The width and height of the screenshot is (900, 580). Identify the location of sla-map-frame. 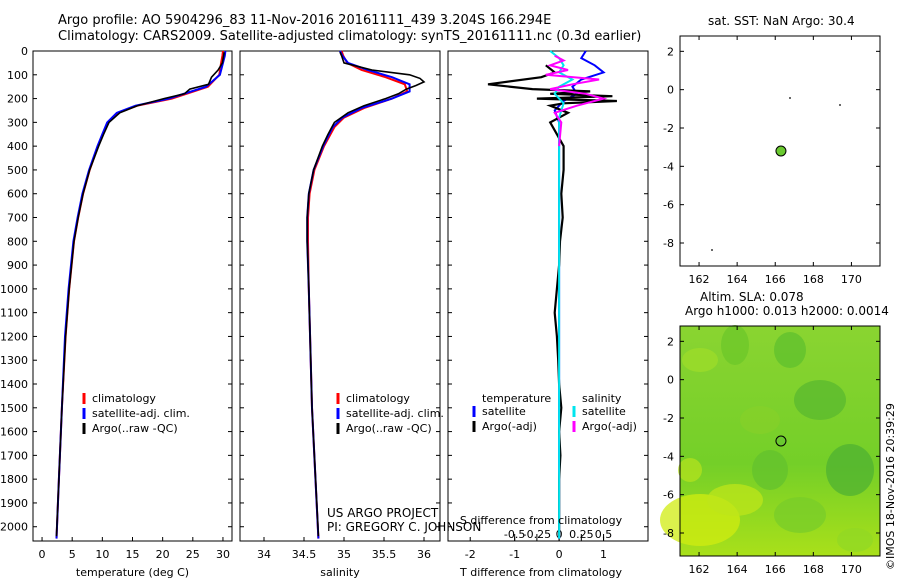
(780, 441).